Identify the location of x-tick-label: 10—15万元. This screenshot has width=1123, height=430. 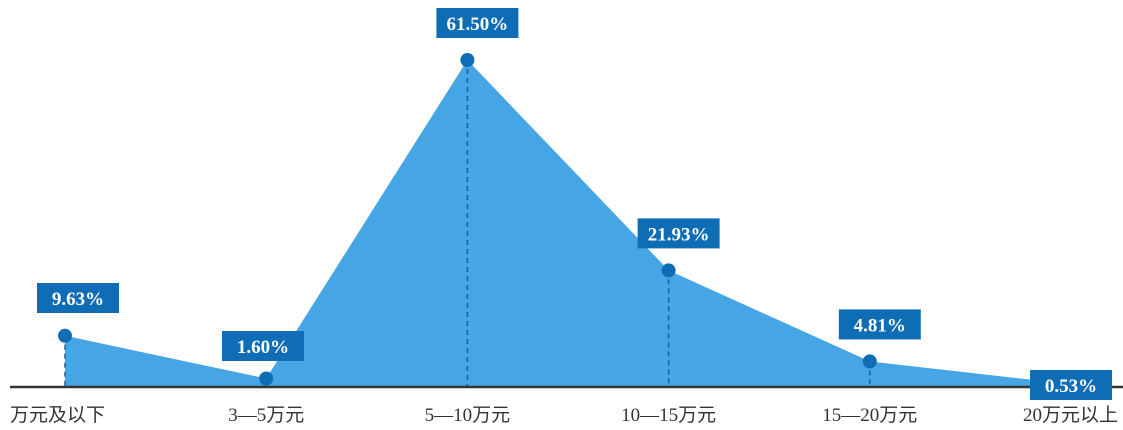
(668, 415).